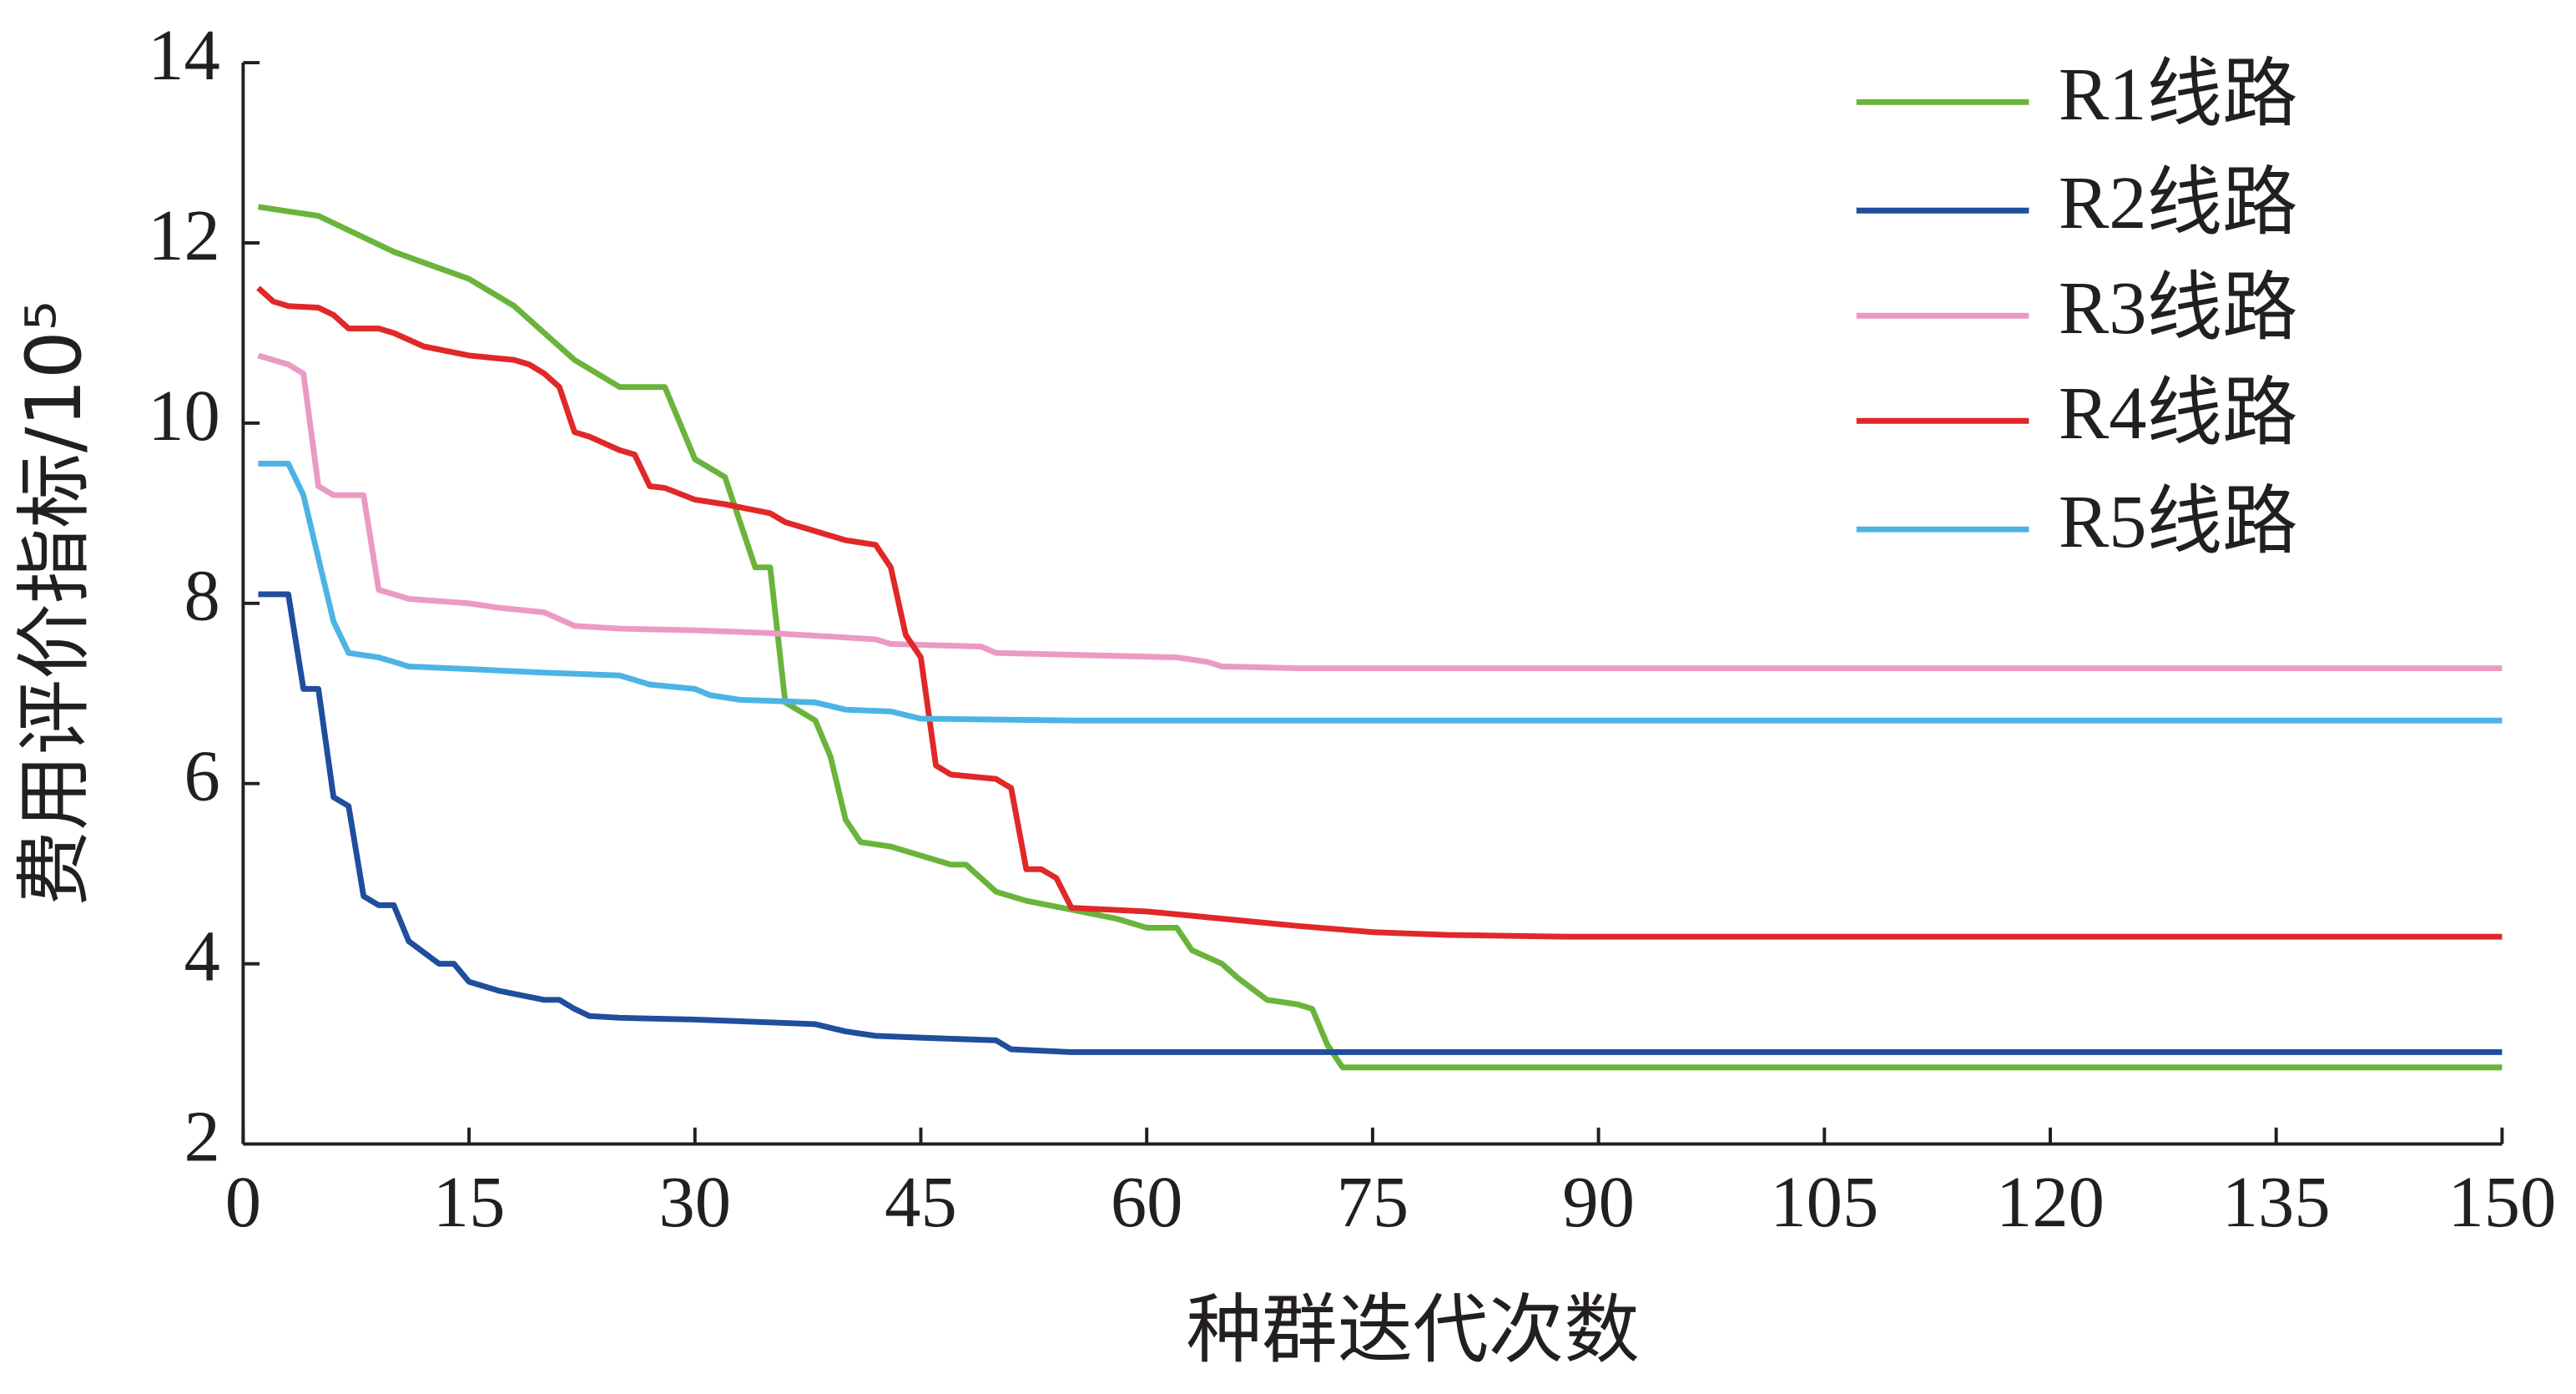 The height and width of the screenshot is (1394, 2576). Describe the element at coordinates (2178, 307) in the screenshot. I see `legend-label: R3线路` at that location.